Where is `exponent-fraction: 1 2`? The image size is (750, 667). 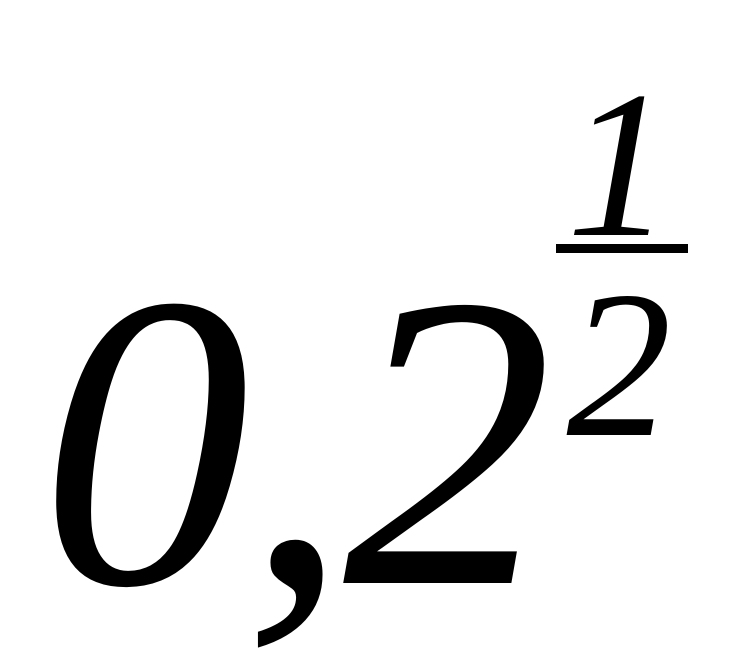
exponent-fraction: 1 2 is located at coordinates (622, 259).